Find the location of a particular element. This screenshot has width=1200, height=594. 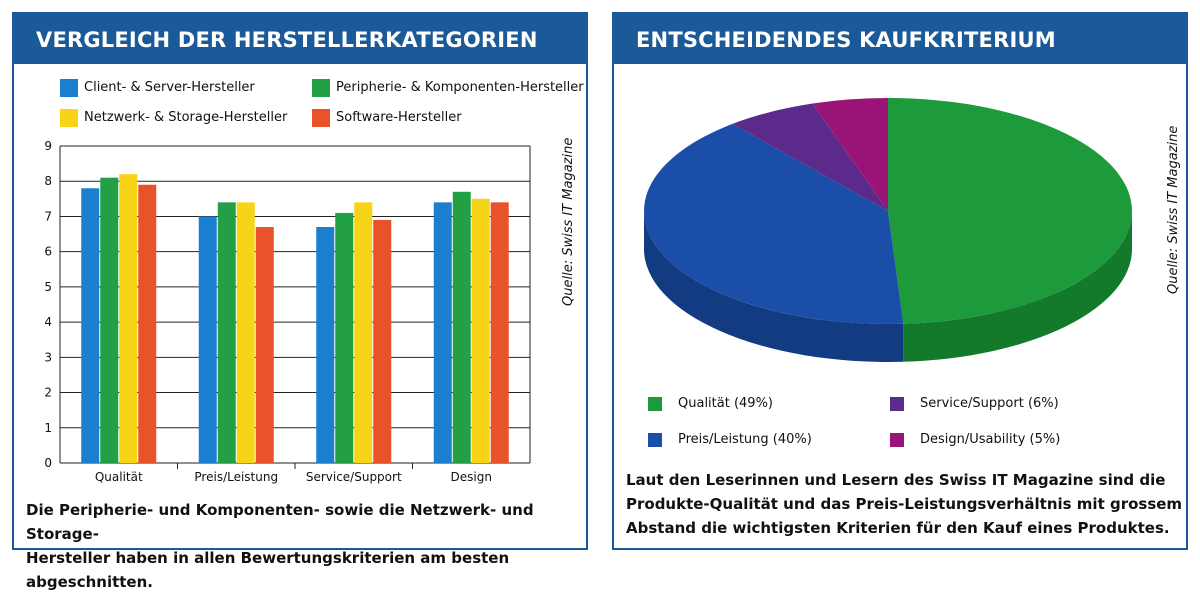

y-tick-label: 4 is located at coordinates (48, 322).